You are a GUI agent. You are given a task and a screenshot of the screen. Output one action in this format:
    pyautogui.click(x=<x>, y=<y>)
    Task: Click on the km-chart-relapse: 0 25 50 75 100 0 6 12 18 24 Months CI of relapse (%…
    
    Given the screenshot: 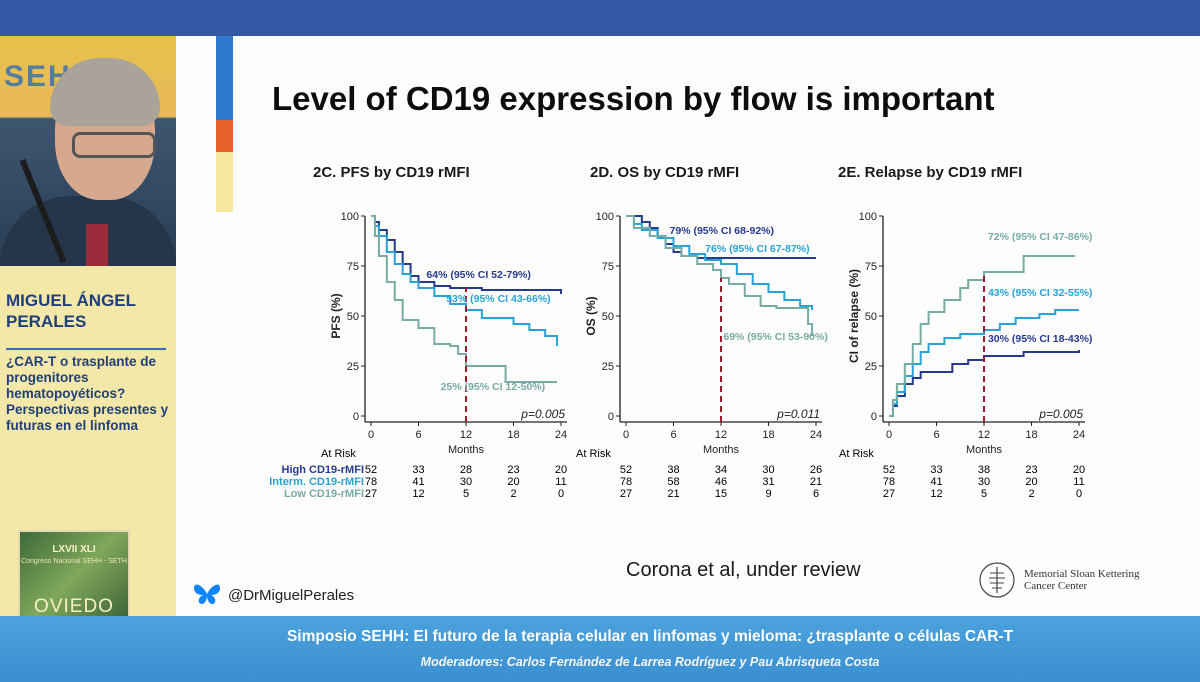 What is the action you would take?
    pyautogui.click(x=974, y=356)
    